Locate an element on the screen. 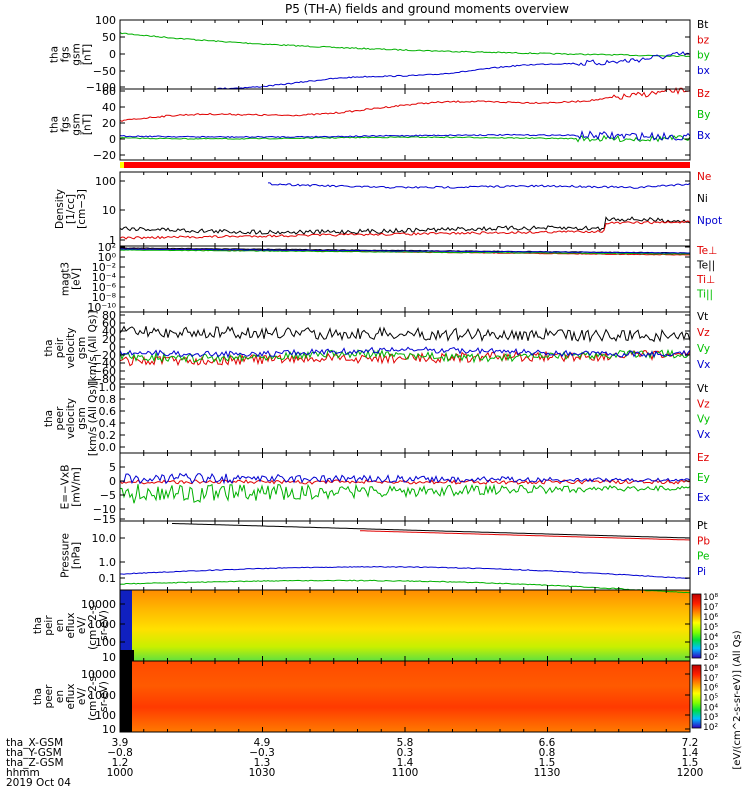 The height and width of the screenshot is (805, 750). ephemeris-value: 5.8 is located at coordinates (405, 743).